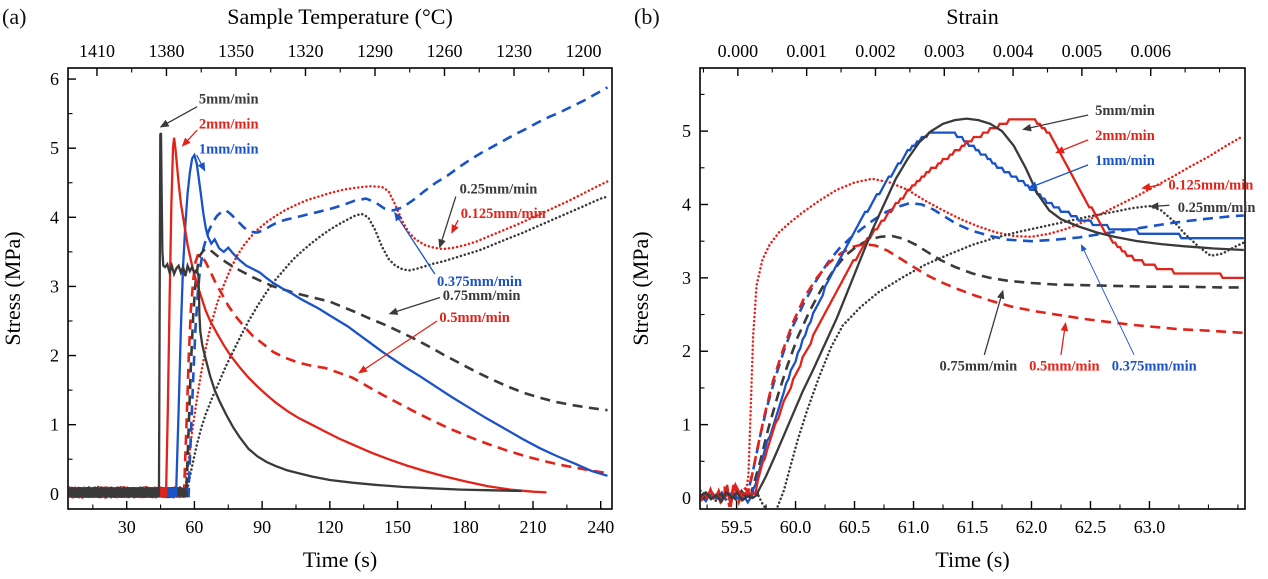  What do you see at coordinates (1091, 527) in the screenshot?
I see `x-tick-label: 62.5` at bounding box center [1091, 527].